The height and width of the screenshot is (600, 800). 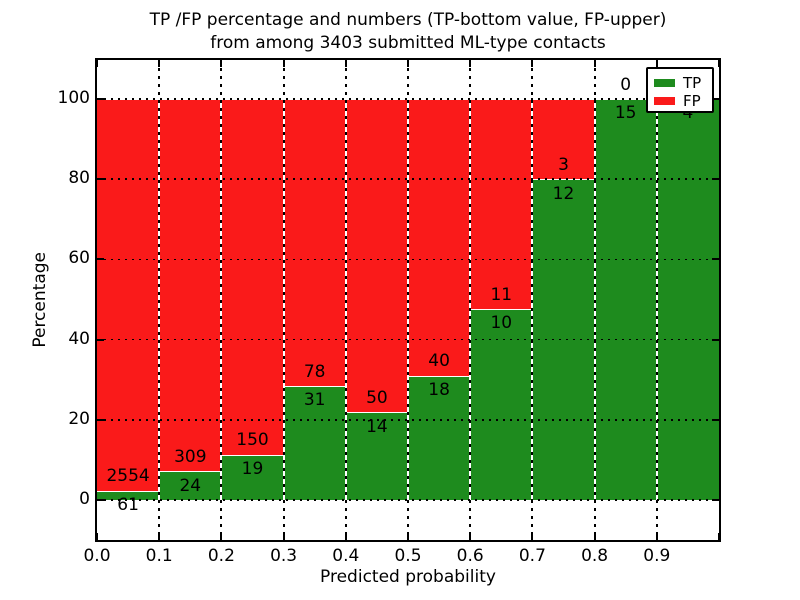 What do you see at coordinates (84, 499) in the screenshot?
I see `y-tick-label: 0` at bounding box center [84, 499].